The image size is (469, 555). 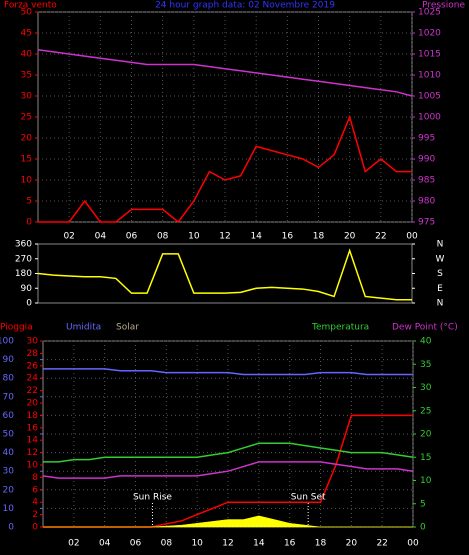 What do you see at coordinates (224, 237) in the screenshot?
I see `x-tick-label: 12` at bounding box center [224, 237].